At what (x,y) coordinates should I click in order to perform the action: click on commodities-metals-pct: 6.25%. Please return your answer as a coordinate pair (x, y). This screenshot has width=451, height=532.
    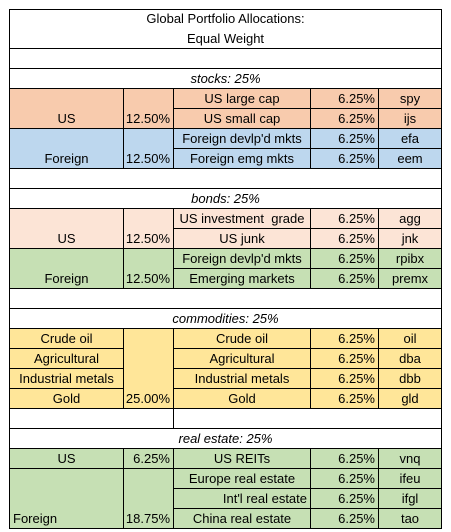
    Looking at the image, I should click on (345, 379).